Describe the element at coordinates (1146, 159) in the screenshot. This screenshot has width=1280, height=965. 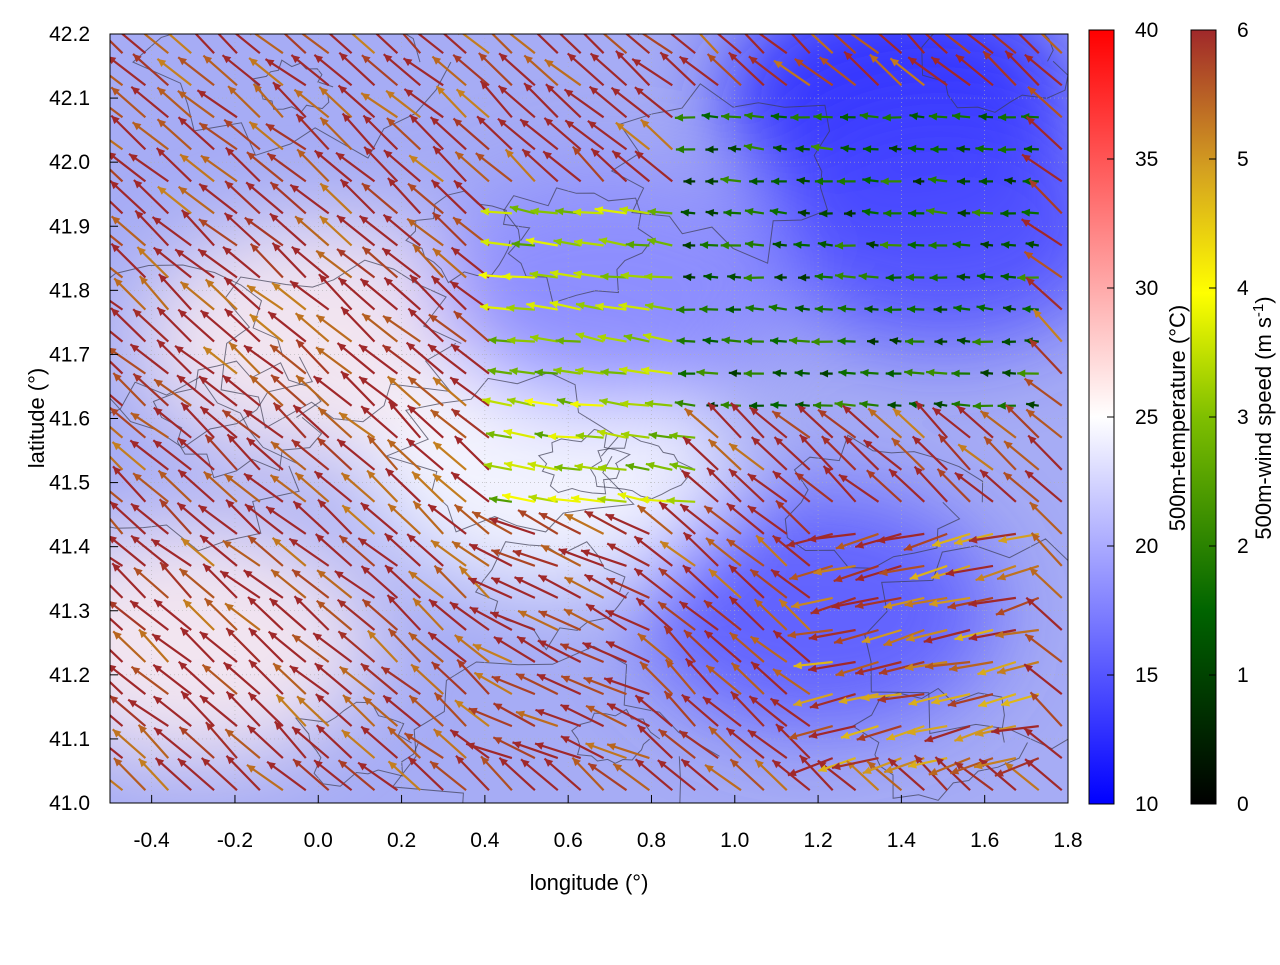
I see `temperature-colorbar-tick-label-5: 35` at that location.